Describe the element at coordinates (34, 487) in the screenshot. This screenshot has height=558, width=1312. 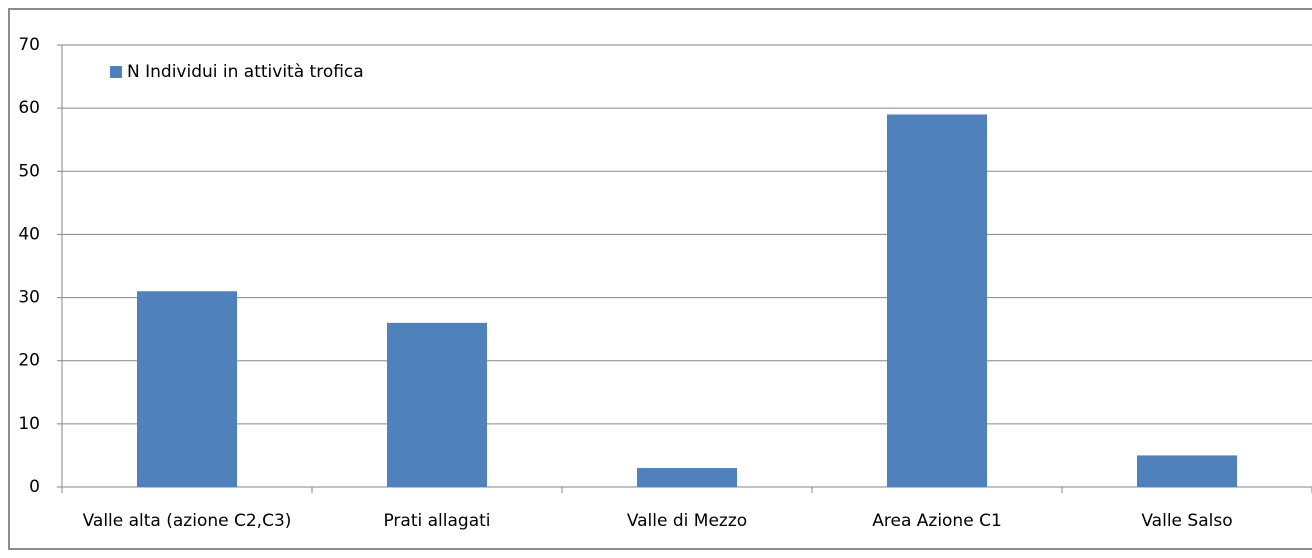
I see `y-tick-label: 0` at that location.